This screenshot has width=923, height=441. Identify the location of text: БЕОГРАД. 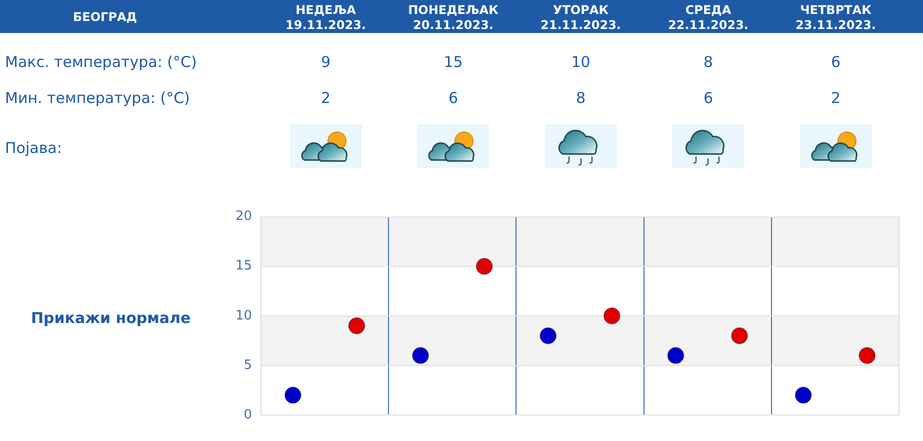
(105, 17).